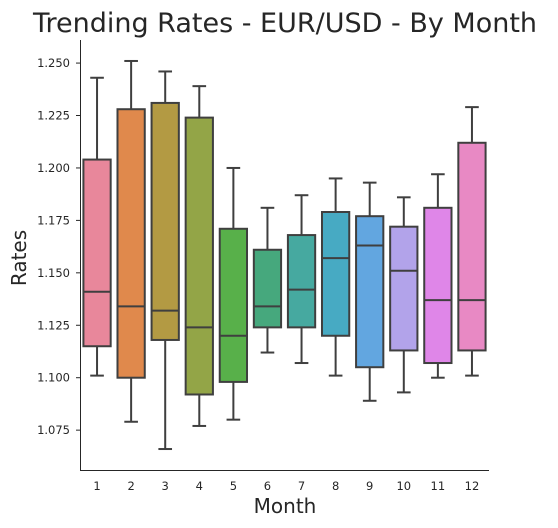 The width and height of the screenshot is (558, 528). What do you see at coordinates (335, 486) in the screenshot?
I see `x-tick-label: 8` at bounding box center [335, 486].